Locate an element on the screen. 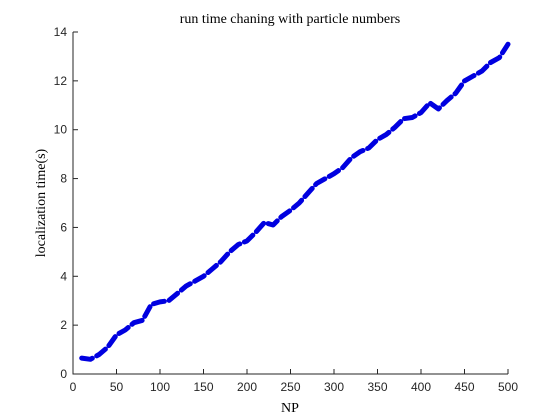 Image resolution: width=560 pixels, height=420 pixels. y-tick-label: 2 is located at coordinates (63, 325).